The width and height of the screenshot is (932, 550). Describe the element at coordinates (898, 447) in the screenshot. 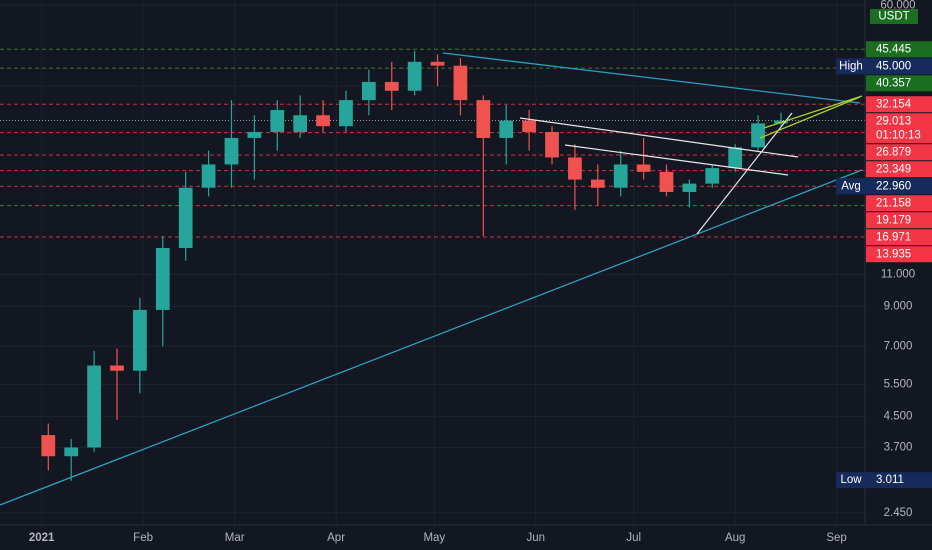

I see `y-tick-label: 3.700` at that location.